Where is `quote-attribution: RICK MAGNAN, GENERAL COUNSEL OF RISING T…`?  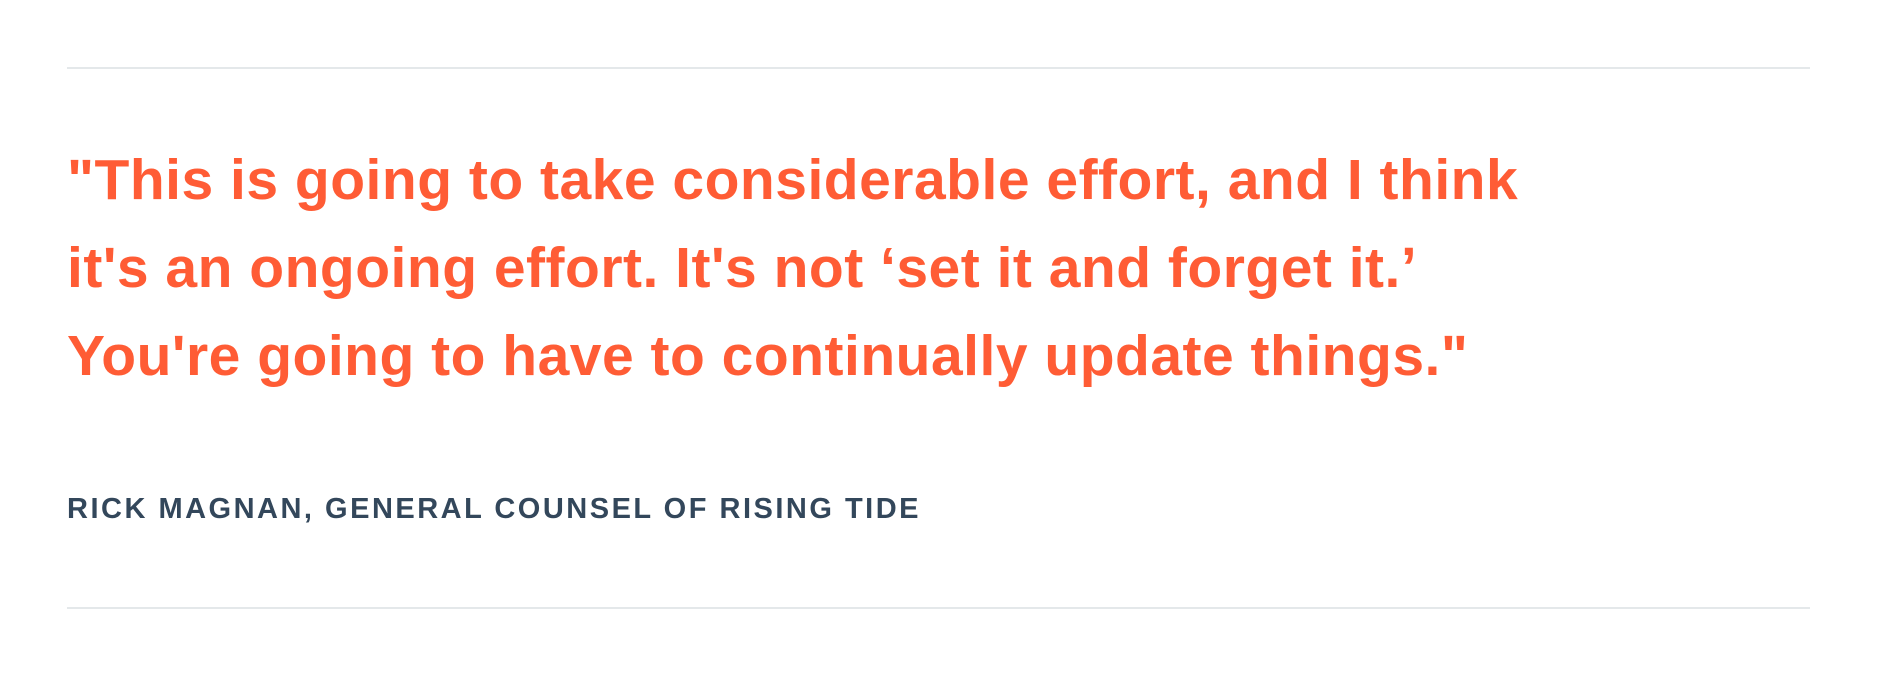 quote-attribution: RICK MAGNAN, GENERAL COUNSEL OF RISING T… is located at coordinates (494, 509).